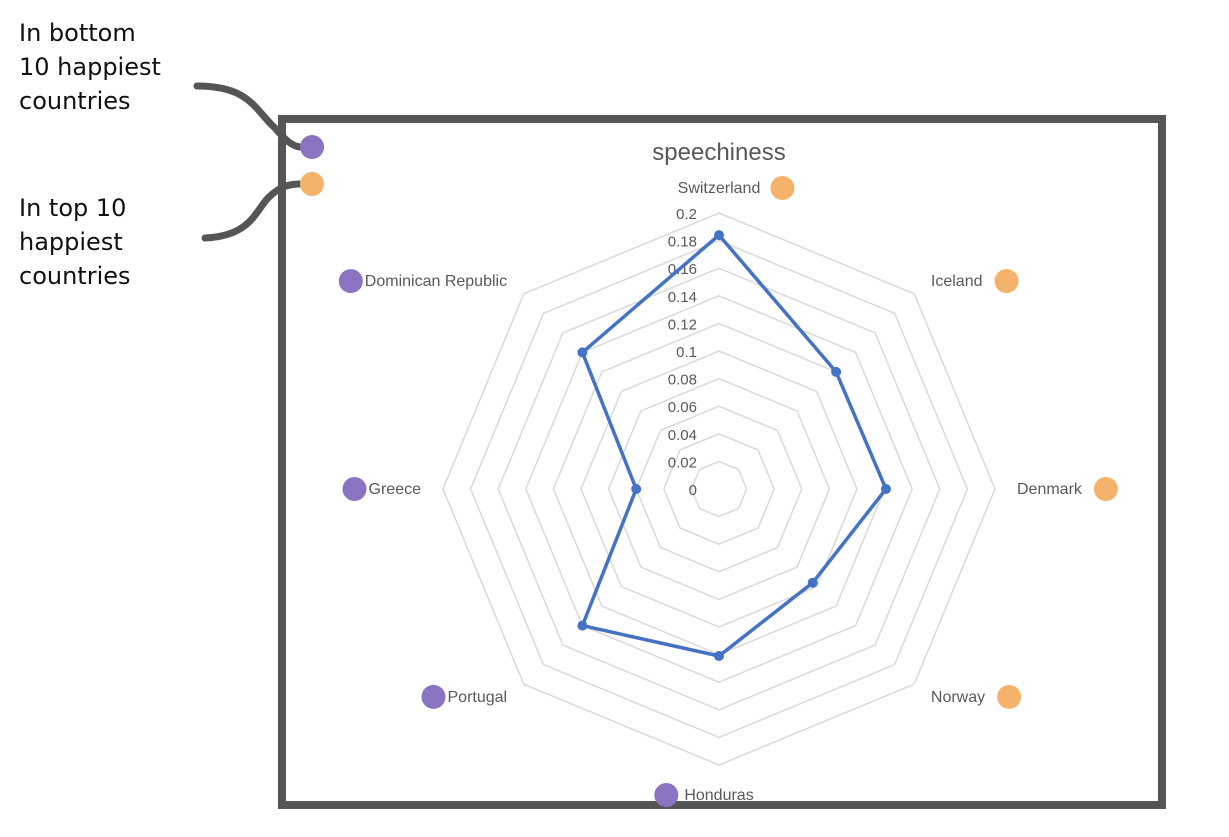  What do you see at coordinates (682, 407) in the screenshot?
I see `tick-label: 0.06` at bounding box center [682, 407].